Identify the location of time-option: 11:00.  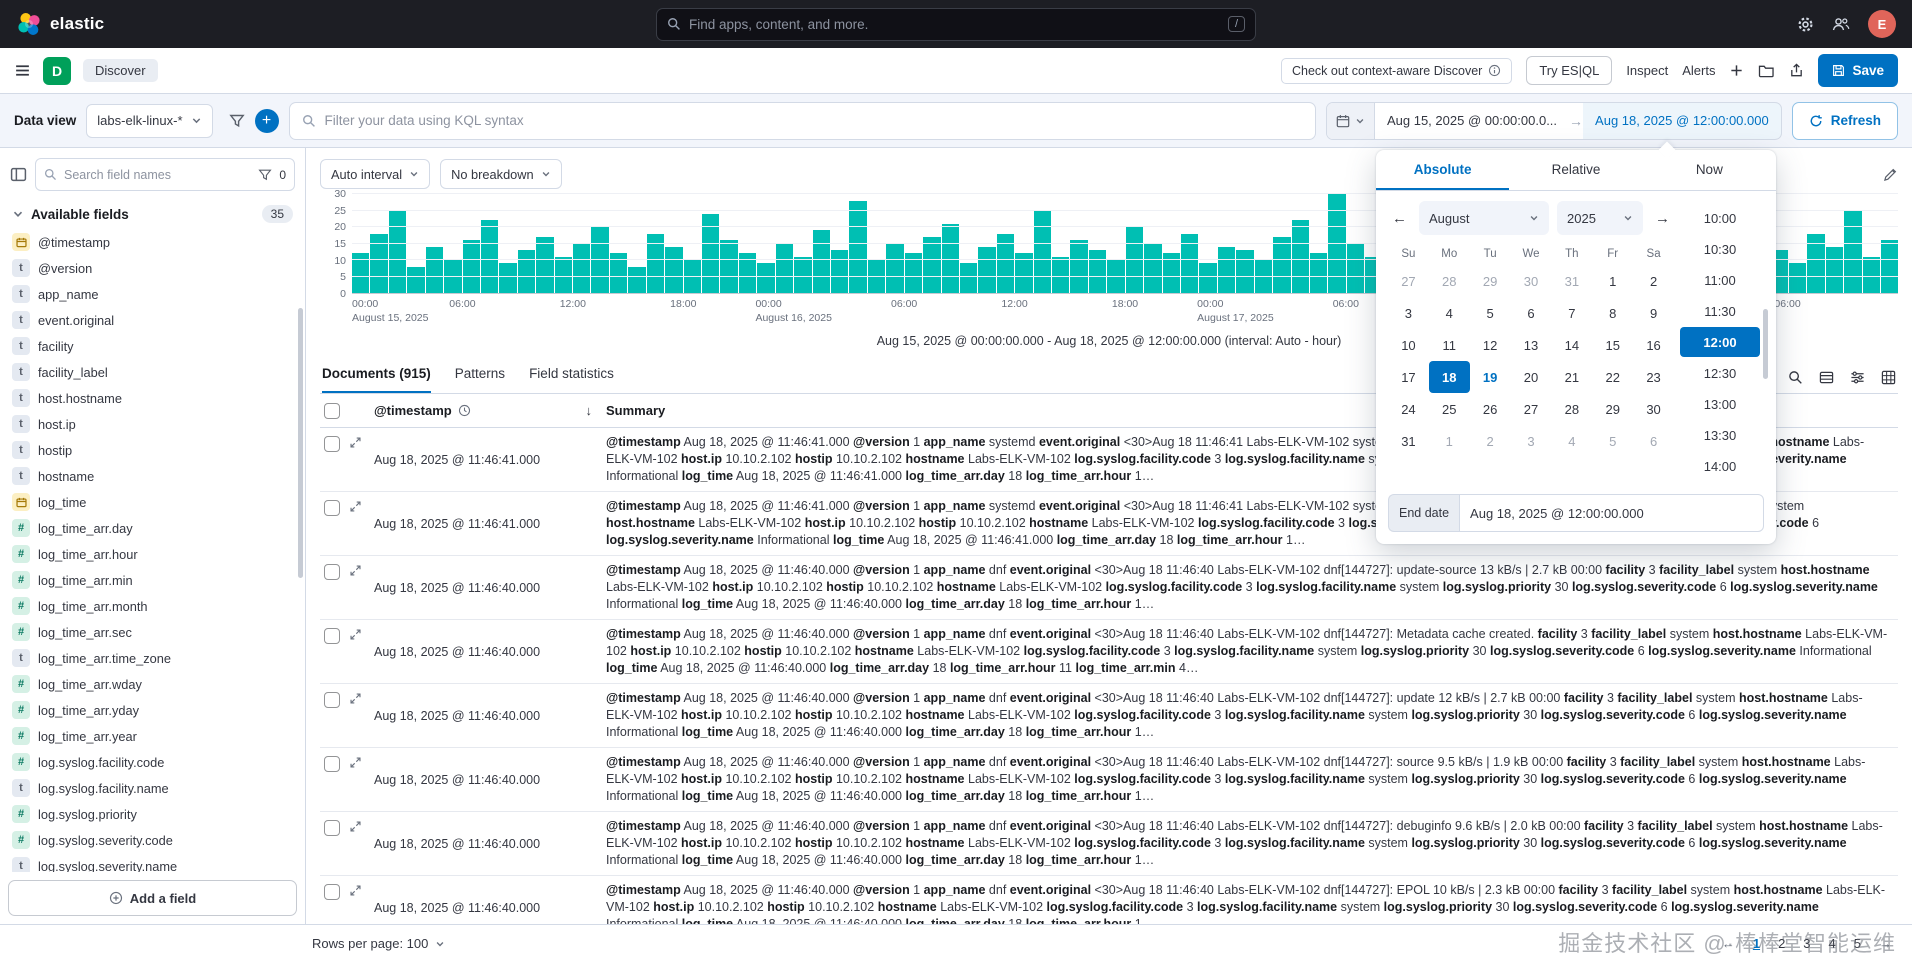
(1720, 280).